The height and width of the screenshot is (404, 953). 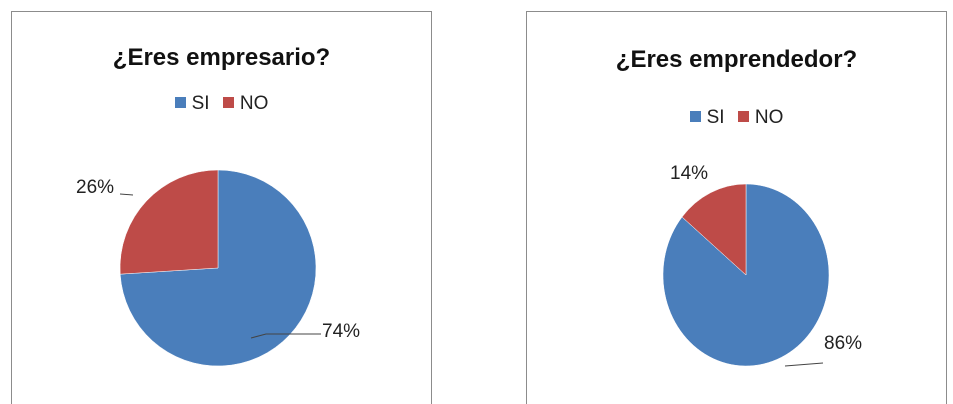 What do you see at coordinates (736, 59) in the screenshot?
I see `chart-title: ¿Eres emprendedor?` at bounding box center [736, 59].